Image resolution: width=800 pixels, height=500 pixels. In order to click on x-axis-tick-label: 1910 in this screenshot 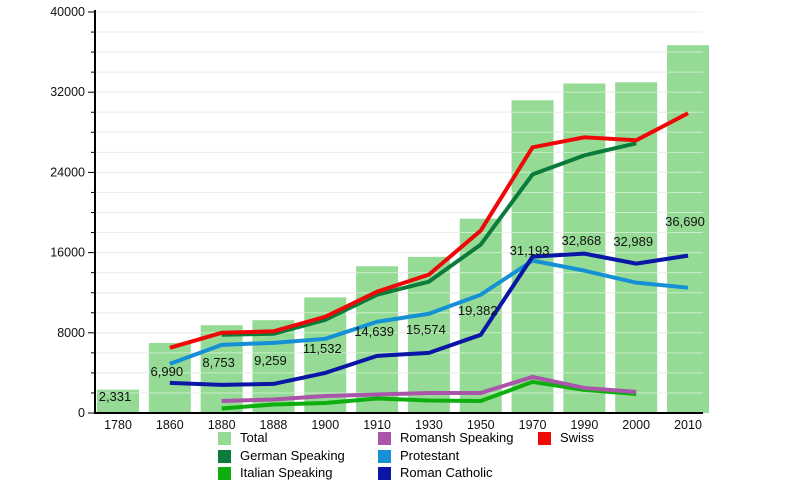, I will do `click(377, 425)`.